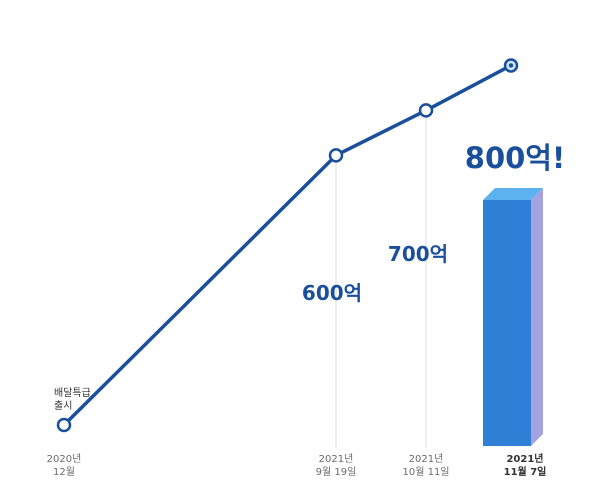 The image size is (600, 500). What do you see at coordinates (525, 471) in the screenshot?
I see `x-tick-label-line: 11월 7일` at bounding box center [525, 471].